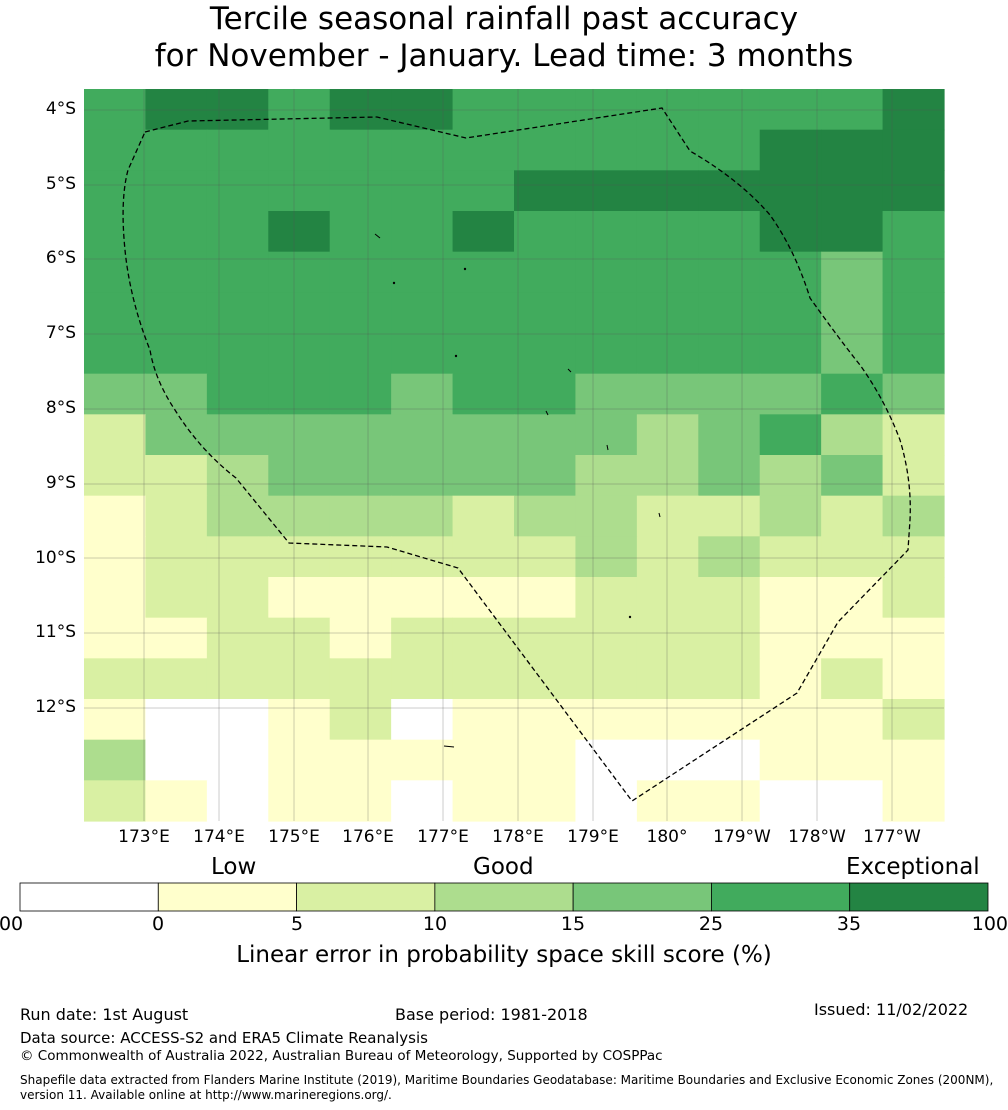 The height and width of the screenshot is (1110, 1008). Describe the element at coordinates (144, 837) in the screenshot. I see `lon-label: 173°E` at that location.